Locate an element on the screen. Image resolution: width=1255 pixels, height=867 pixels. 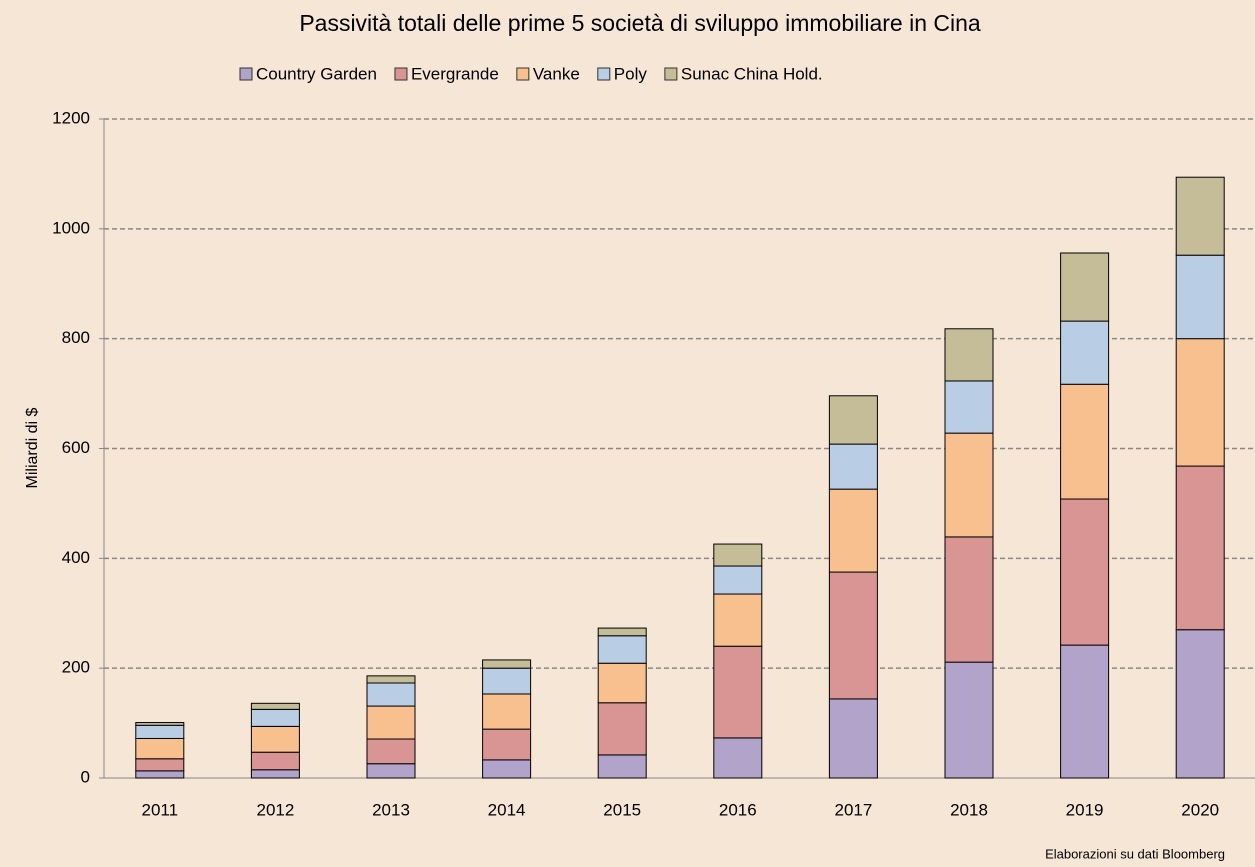
x-tick-label: 2018 is located at coordinates (969, 809).